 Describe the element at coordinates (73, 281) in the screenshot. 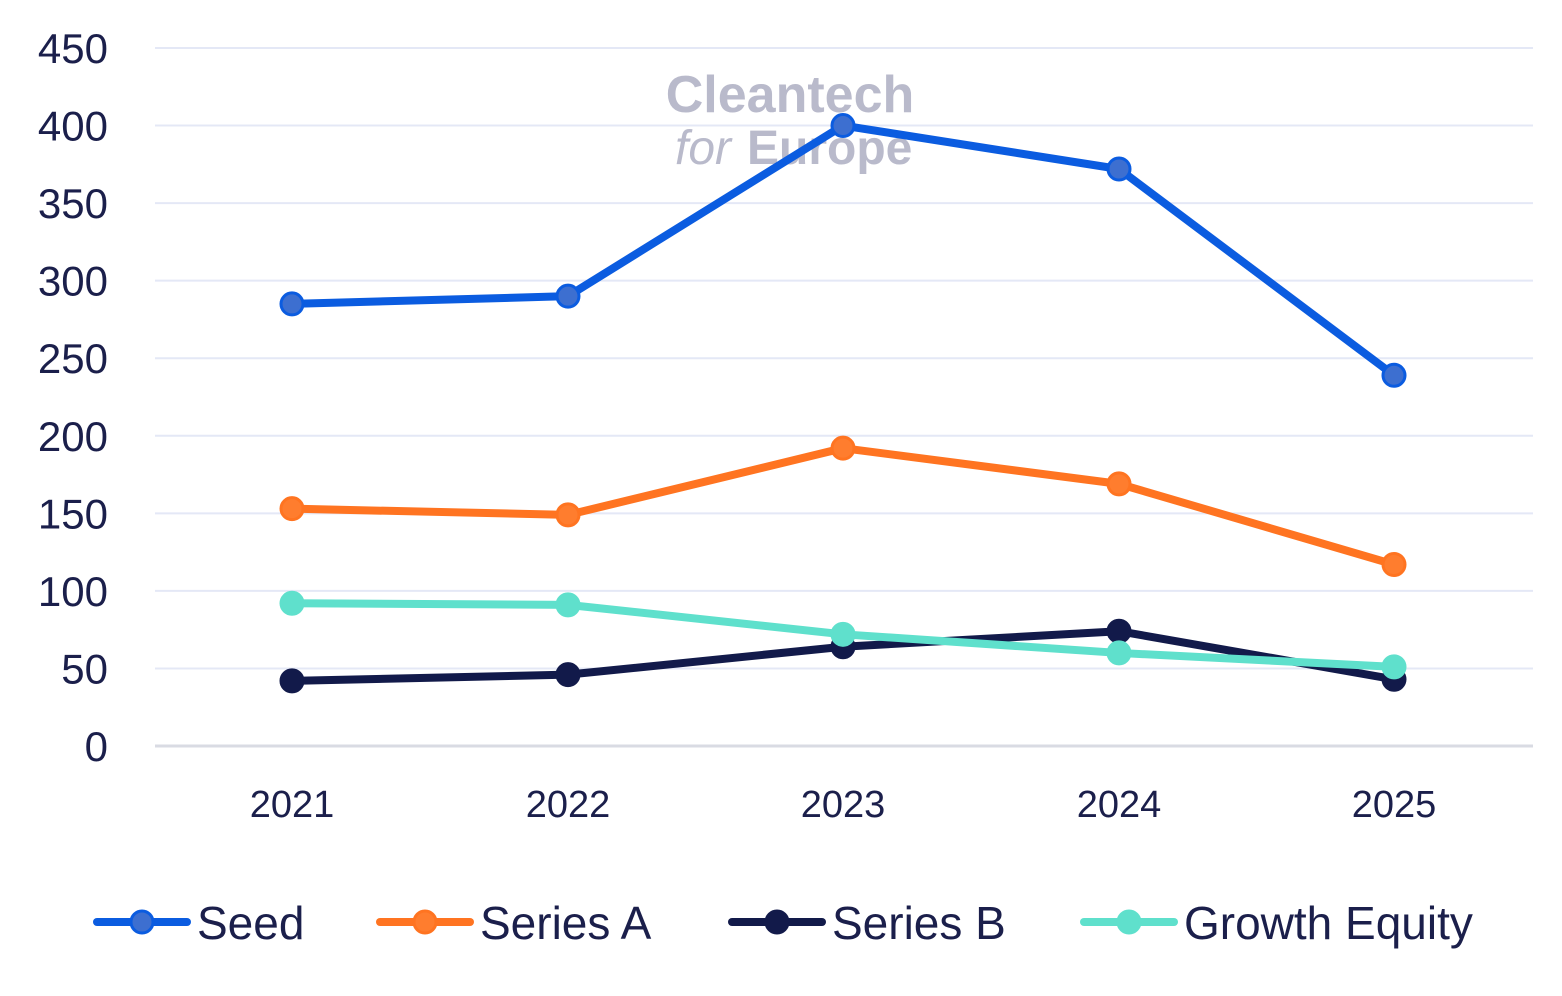

I see `y-tick-label: 300` at that location.